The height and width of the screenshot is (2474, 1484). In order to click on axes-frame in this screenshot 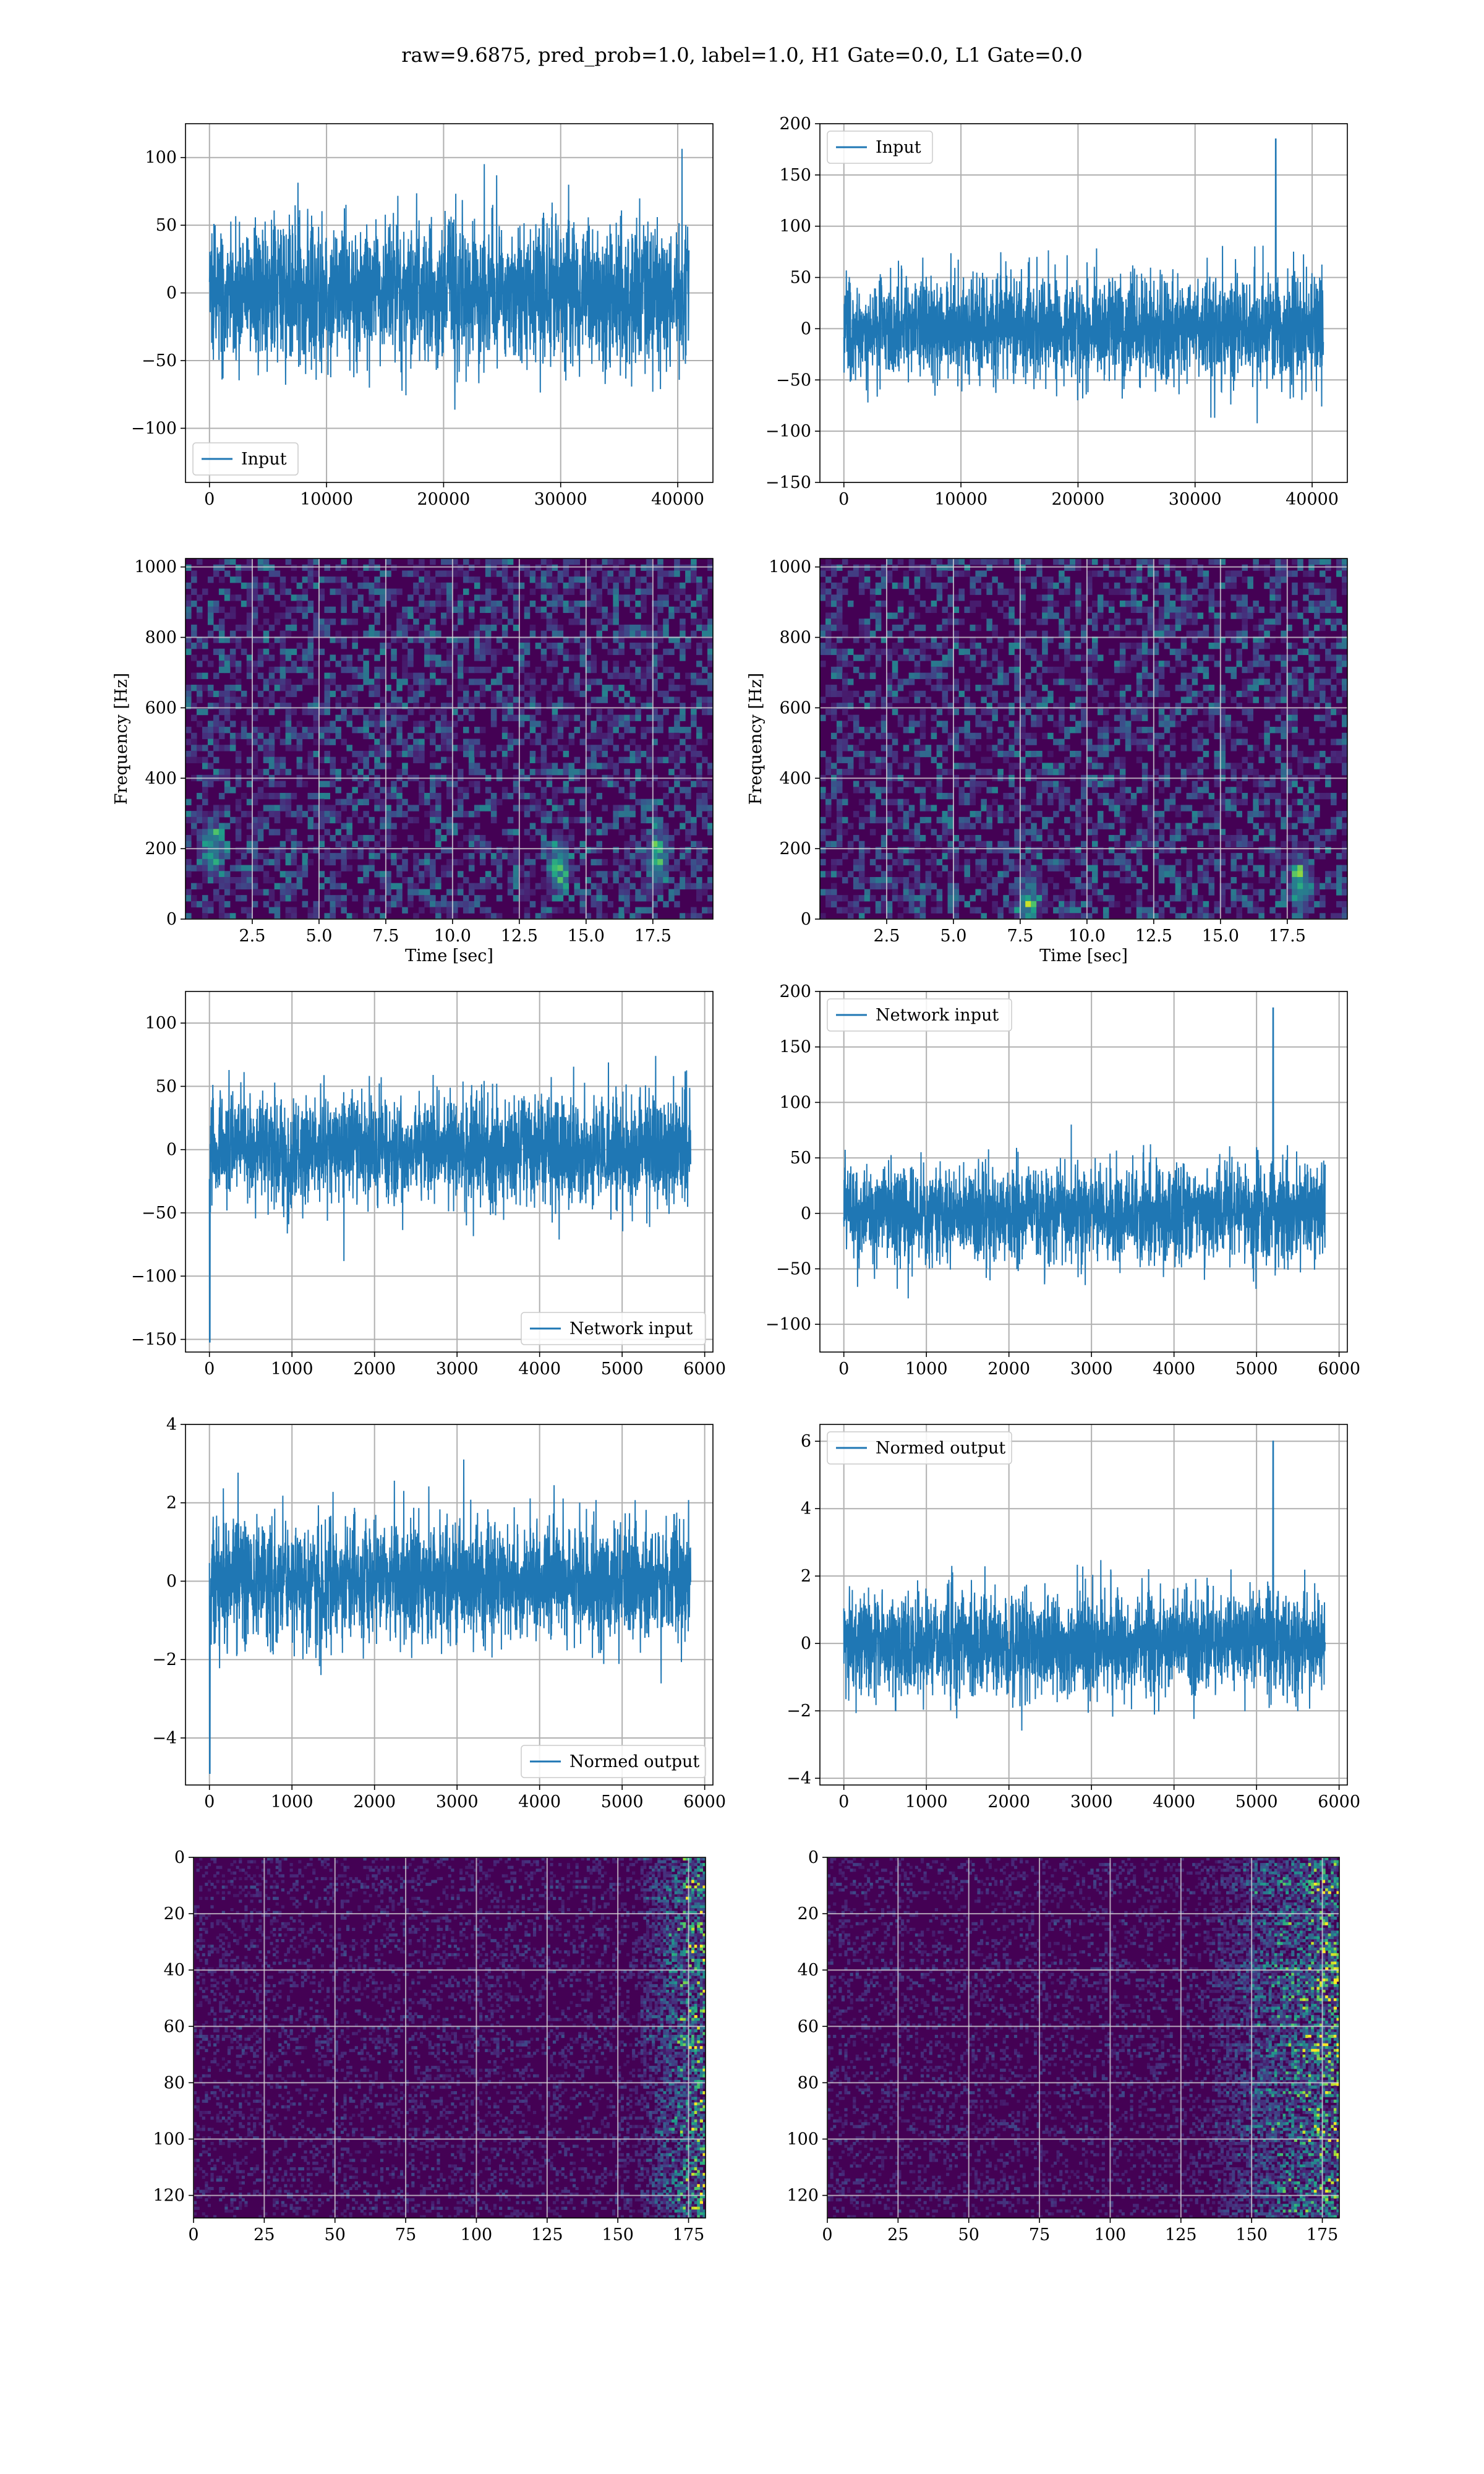, I will do `click(1083, 303)`.